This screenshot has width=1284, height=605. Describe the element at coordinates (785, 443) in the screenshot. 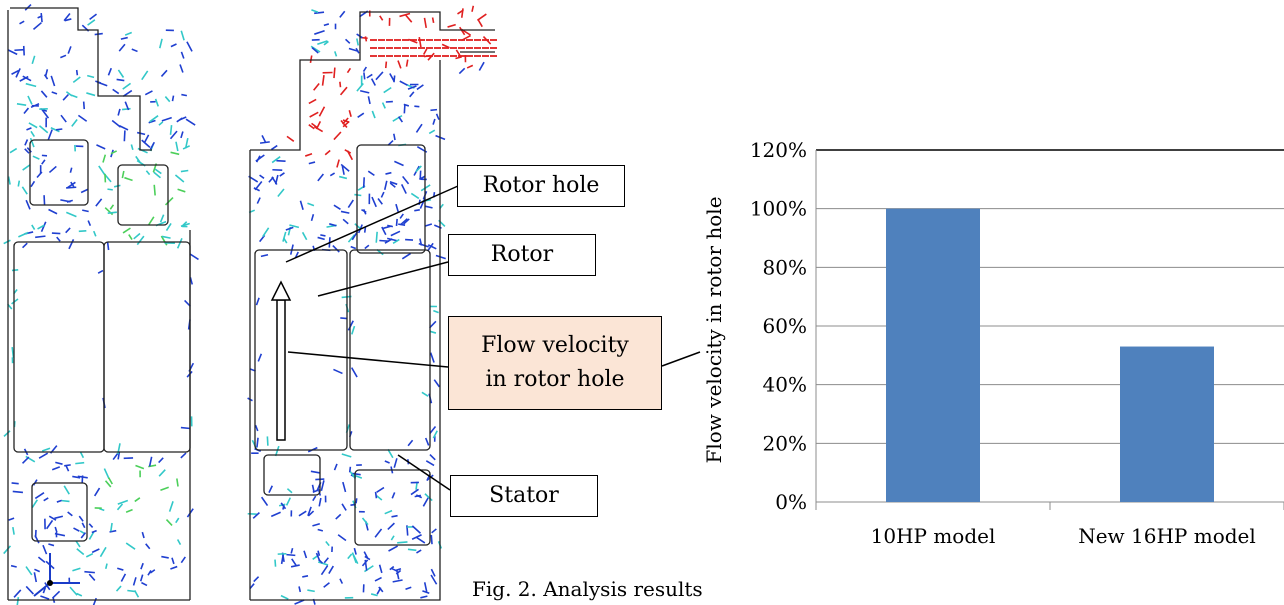

I see `y-tick-label: 20%` at that location.